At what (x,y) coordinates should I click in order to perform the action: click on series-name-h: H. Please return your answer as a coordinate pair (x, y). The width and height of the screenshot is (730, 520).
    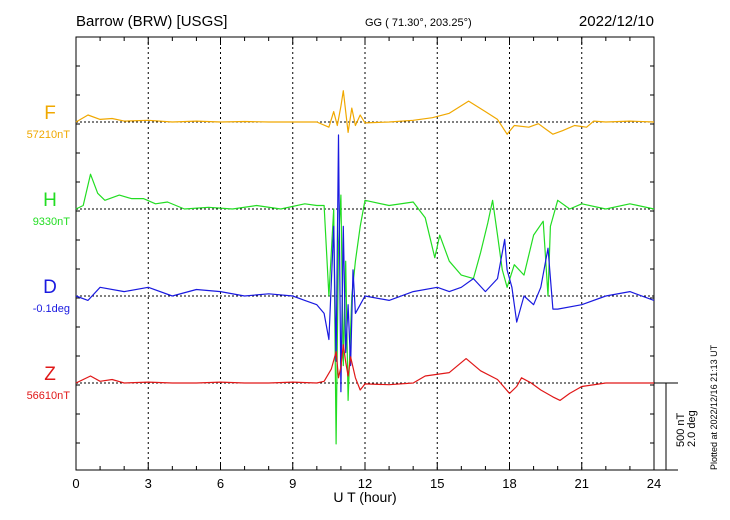
    Looking at the image, I should click on (50, 200).